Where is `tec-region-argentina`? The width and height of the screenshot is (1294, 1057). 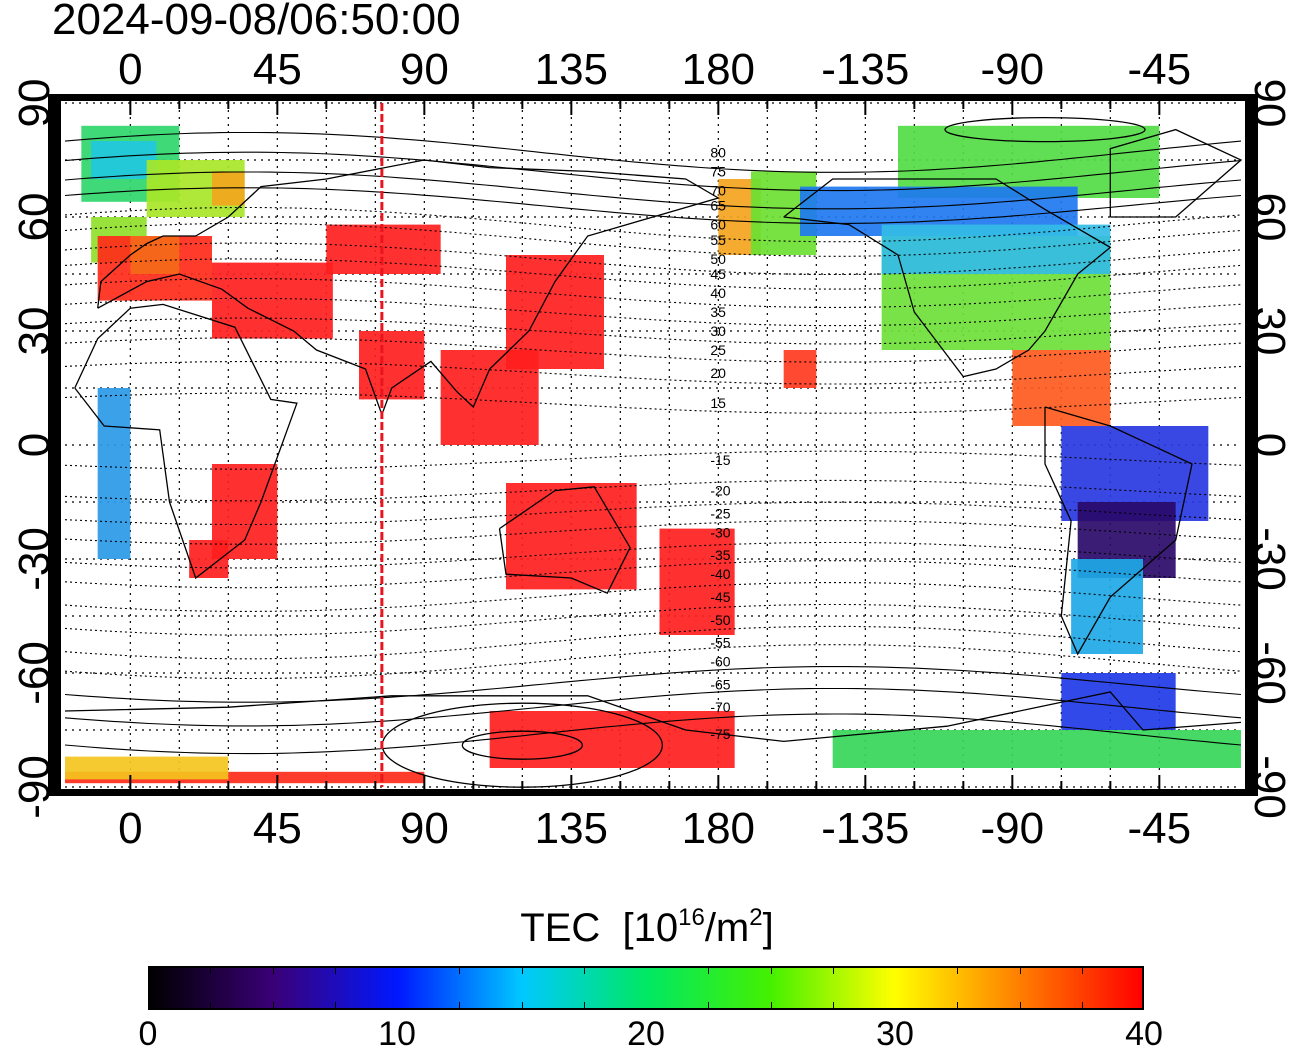
tec-region-argentina is located at coordinates (1107, 606).